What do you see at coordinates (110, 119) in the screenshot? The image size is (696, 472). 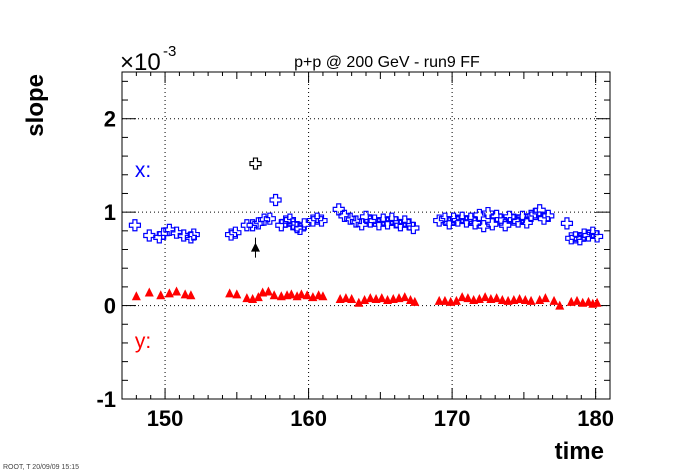 I see `y-tick-label: 2` at bounding box center [110, 119].